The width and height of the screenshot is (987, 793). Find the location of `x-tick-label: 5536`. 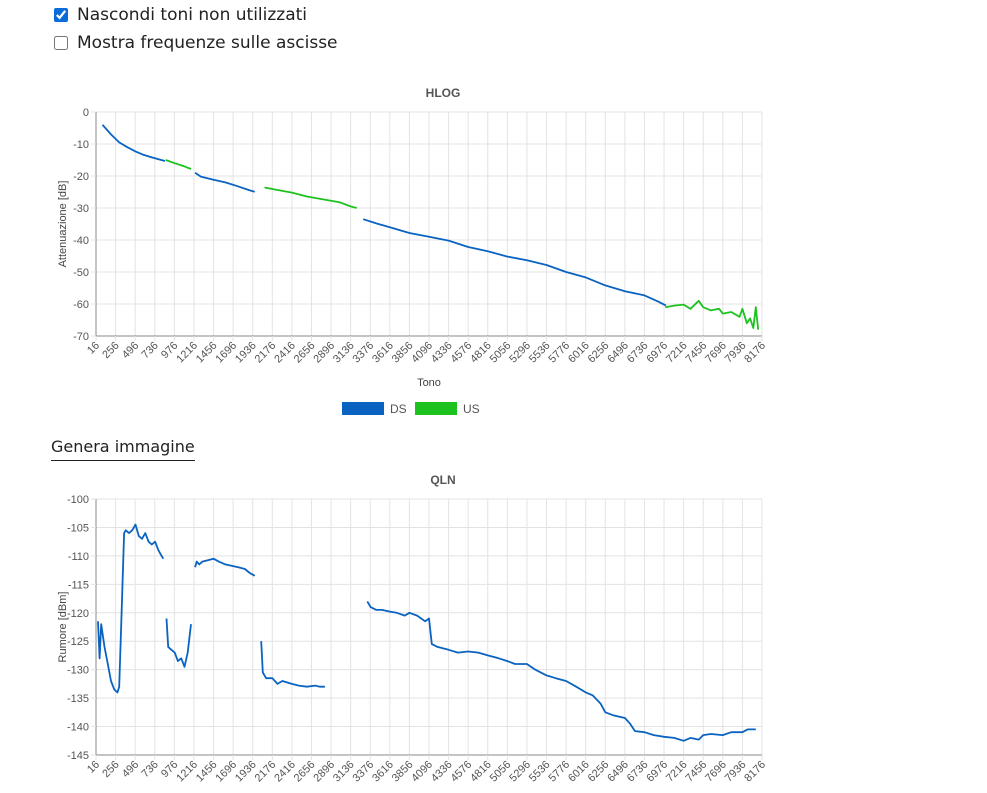

x-tick-label: 5536 is located at coordinates (540, 772).